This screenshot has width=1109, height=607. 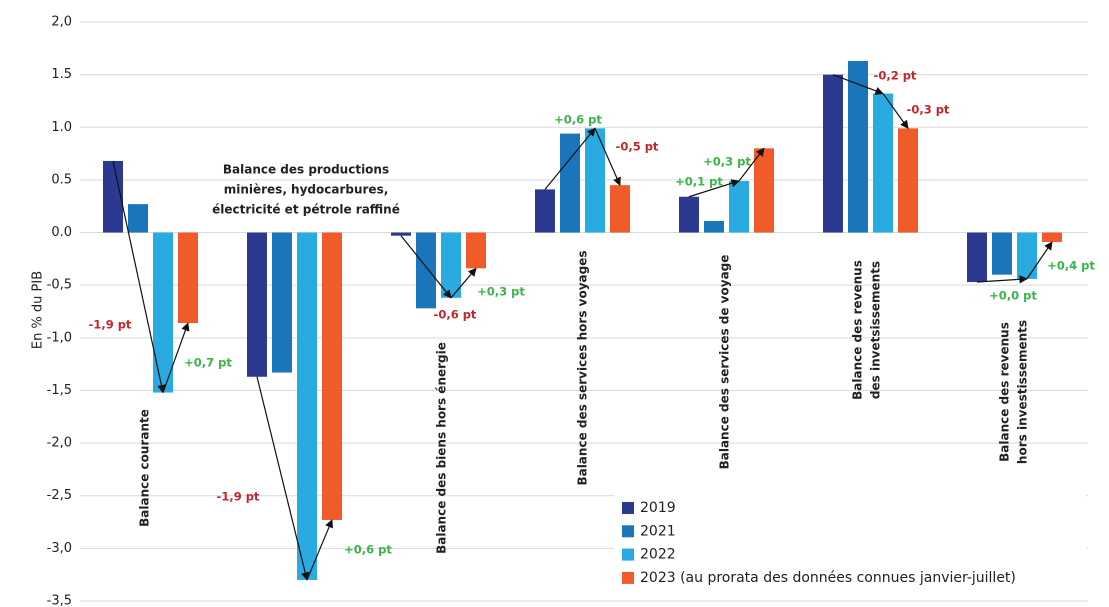 What do you see at coordinates (1023, 392) in the screenshot?
I see `category-label: hors investissements` at bounding box center [1023, 392].